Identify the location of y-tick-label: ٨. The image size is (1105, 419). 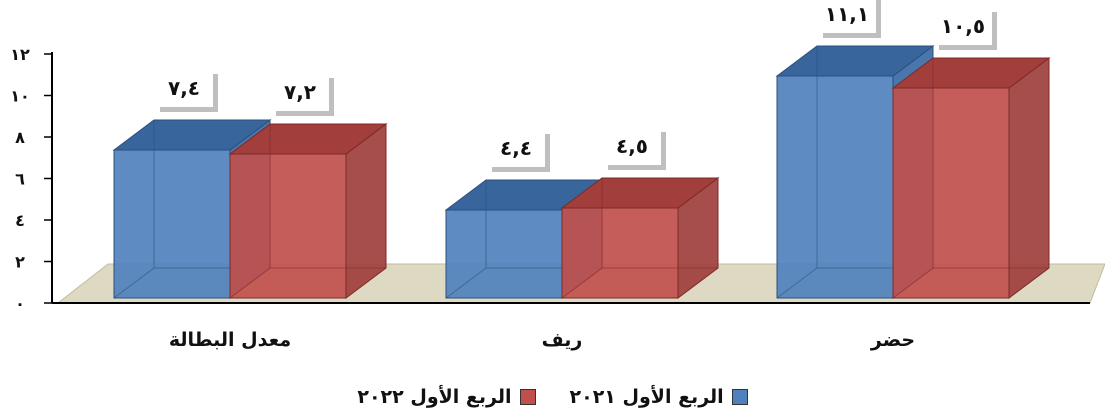
(20, 137).